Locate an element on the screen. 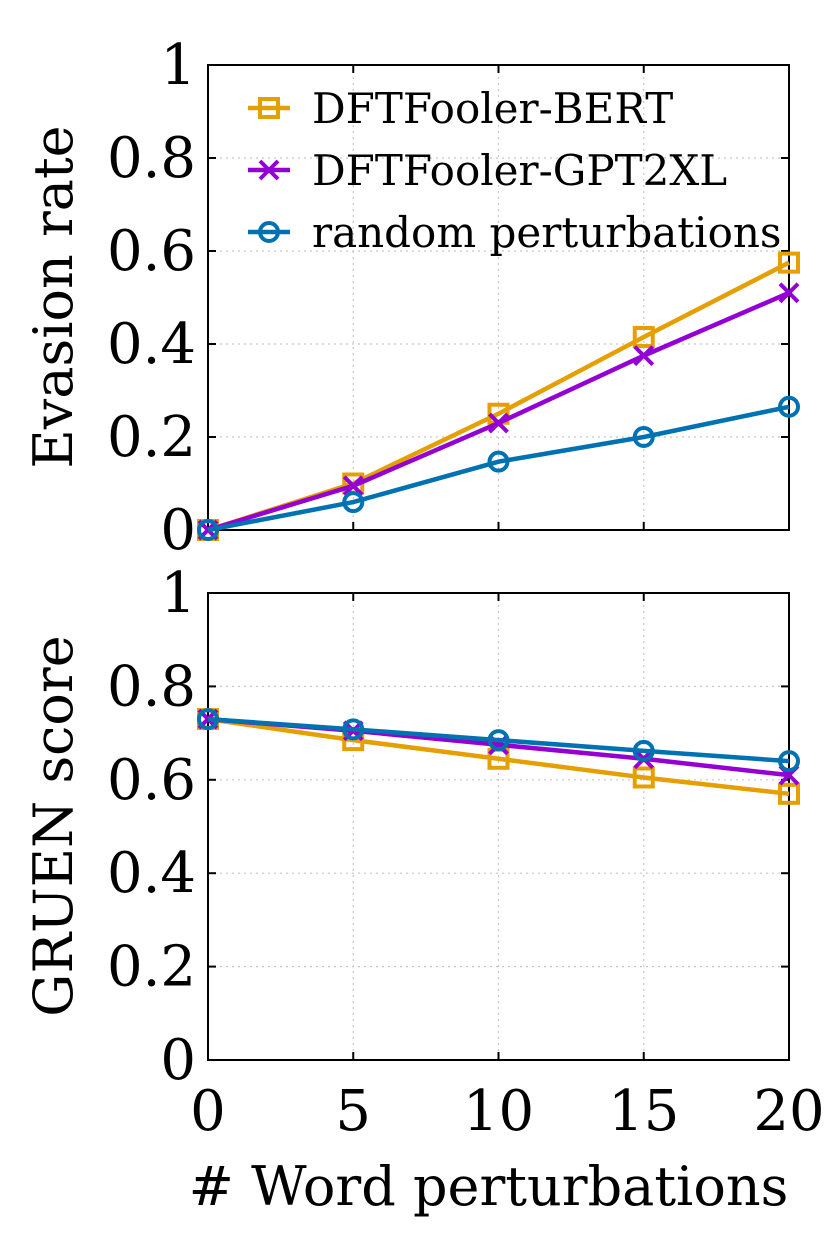  legend-item-dftfooler-bert: DFTFooler-BERT is located at coordinates (460, 108).